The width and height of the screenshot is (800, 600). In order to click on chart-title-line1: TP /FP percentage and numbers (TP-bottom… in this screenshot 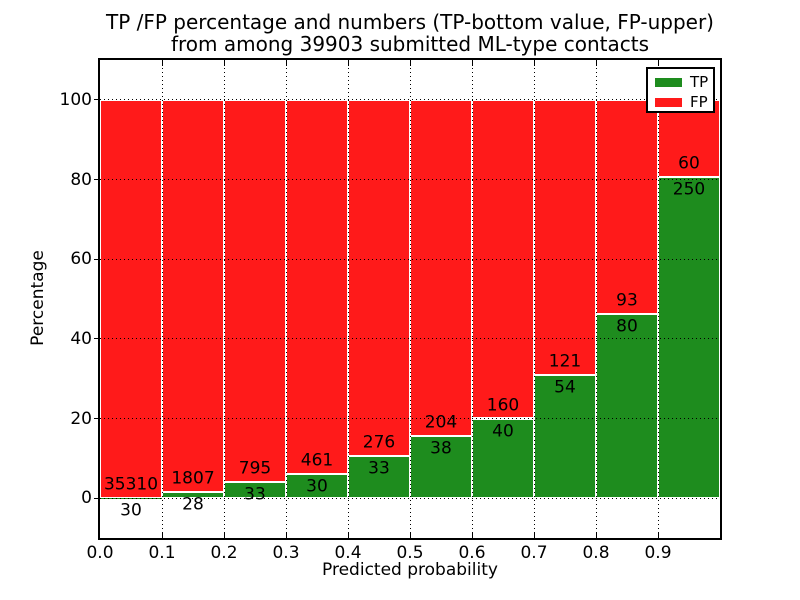, I will do `click(410, 22)`.